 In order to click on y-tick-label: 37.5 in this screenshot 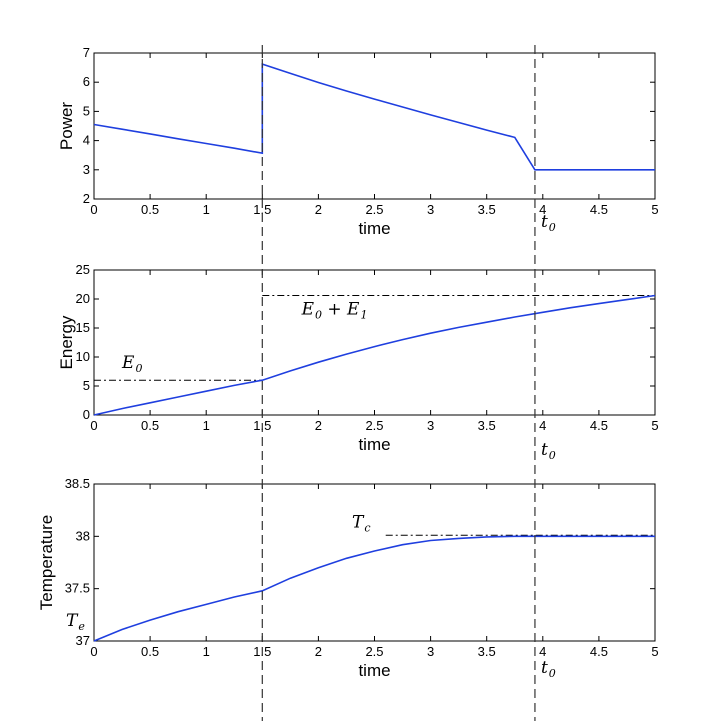, I will do `click(77, 588)`.